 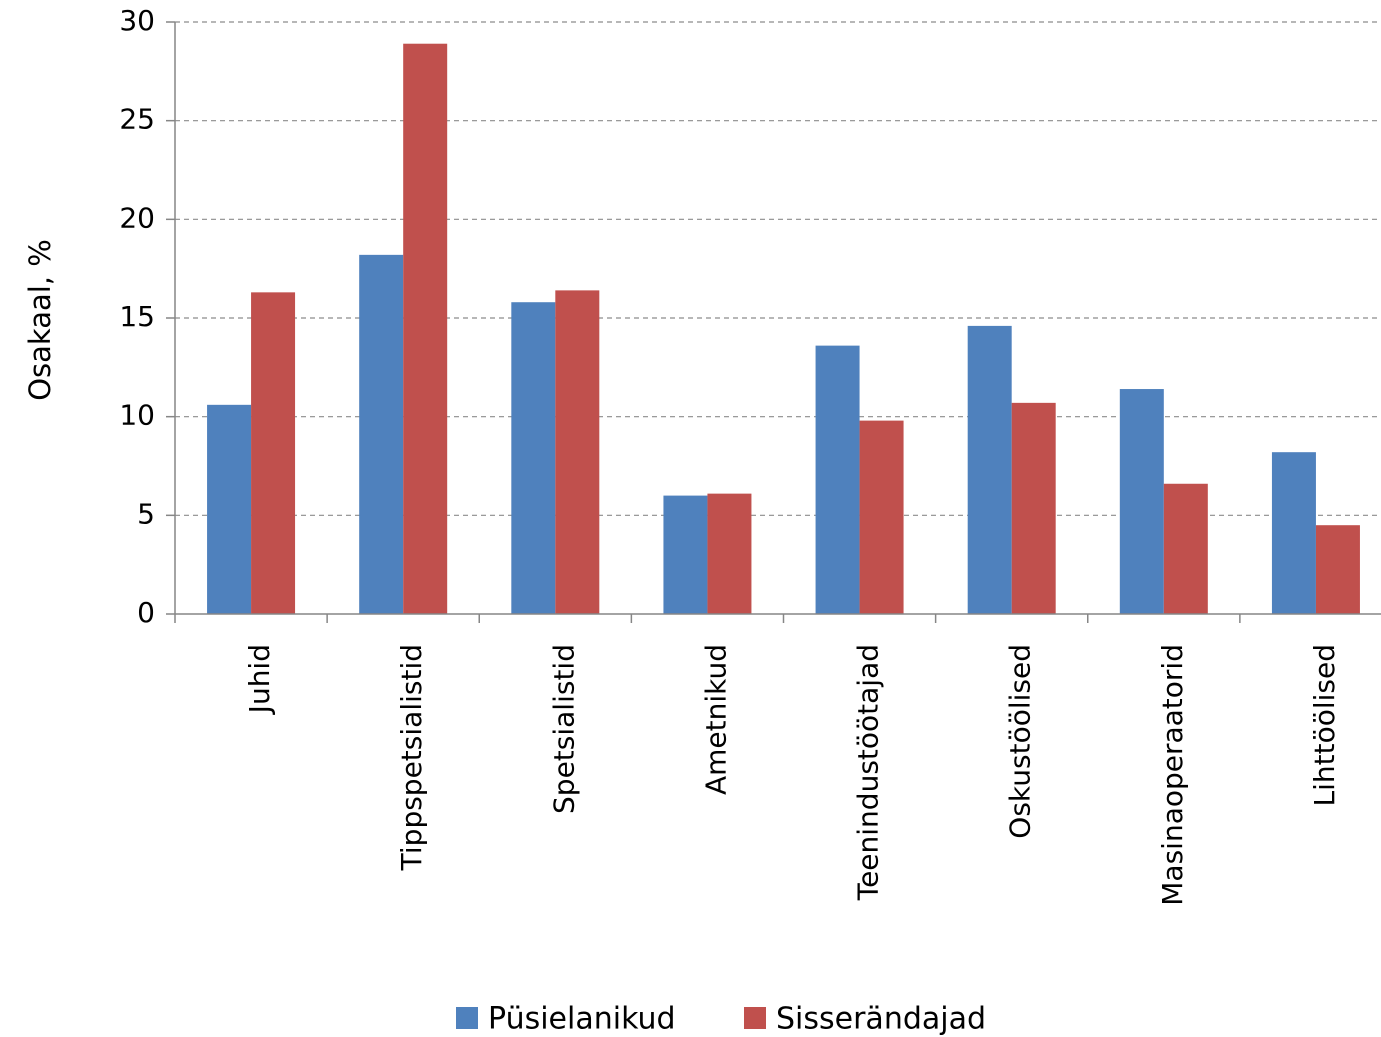 I want to click on x-tick-label: Spetsialistid, so click(x=563, y=729).